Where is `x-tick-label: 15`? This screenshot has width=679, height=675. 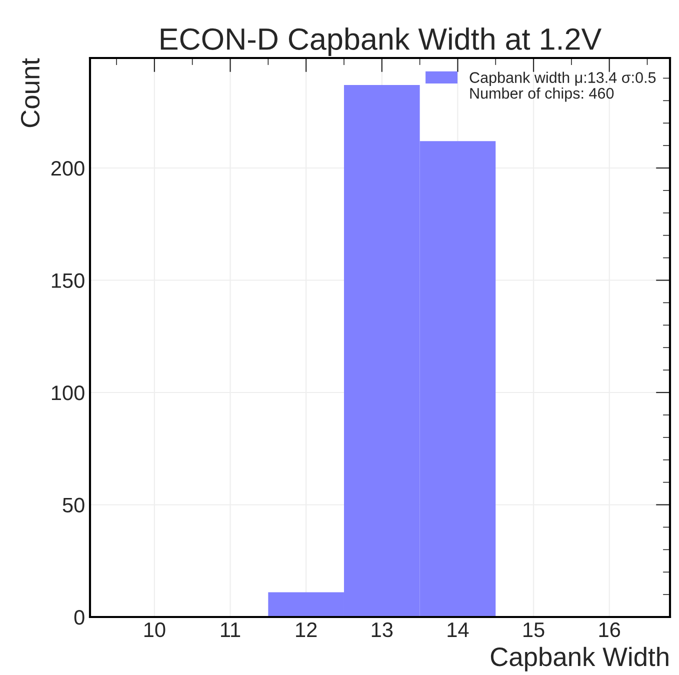 x-tick-label: 15 is located at coordinates (534, 630).